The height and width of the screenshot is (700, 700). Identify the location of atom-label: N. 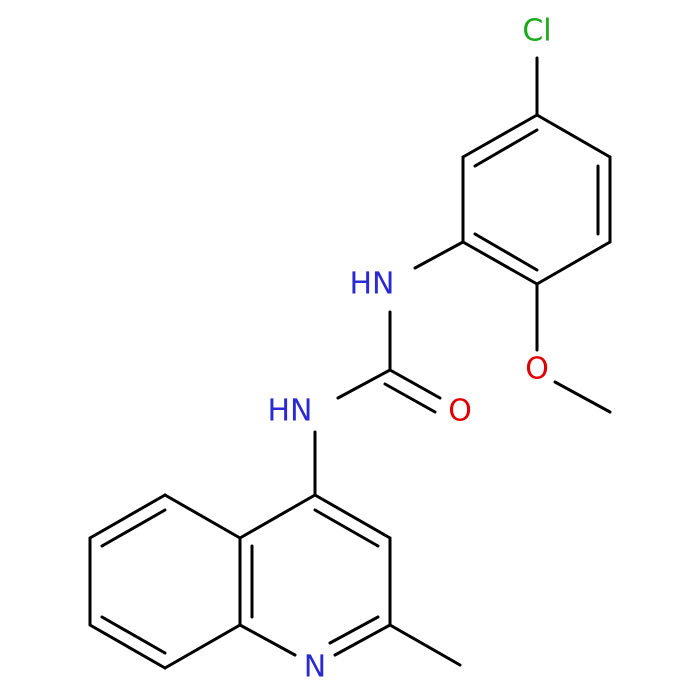
(315, 667).